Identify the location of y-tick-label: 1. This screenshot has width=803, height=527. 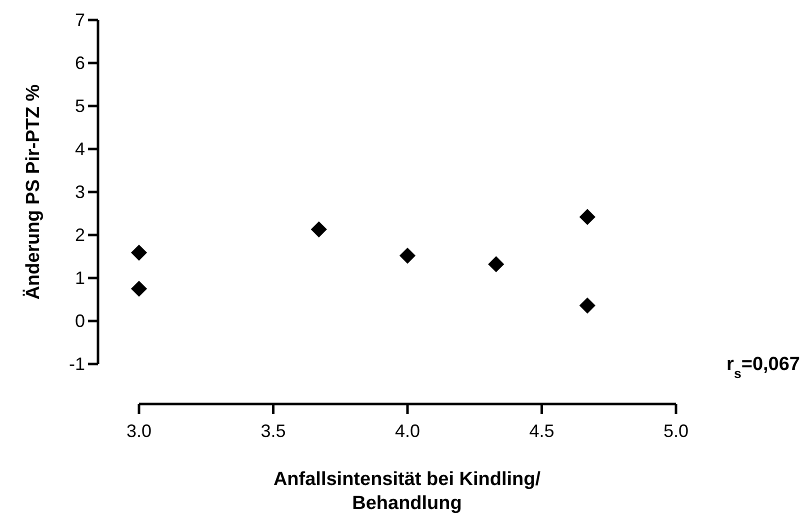
(79, 278).